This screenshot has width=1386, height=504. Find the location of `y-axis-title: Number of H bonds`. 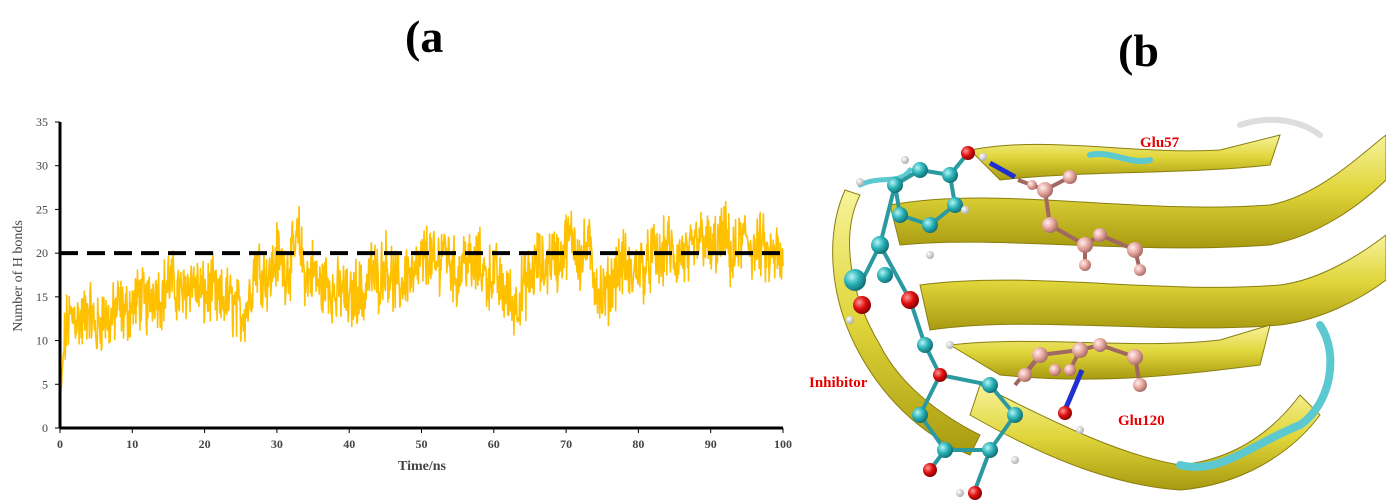

y-axis-title: Number of H bonds is located at coordinates (18, 276).